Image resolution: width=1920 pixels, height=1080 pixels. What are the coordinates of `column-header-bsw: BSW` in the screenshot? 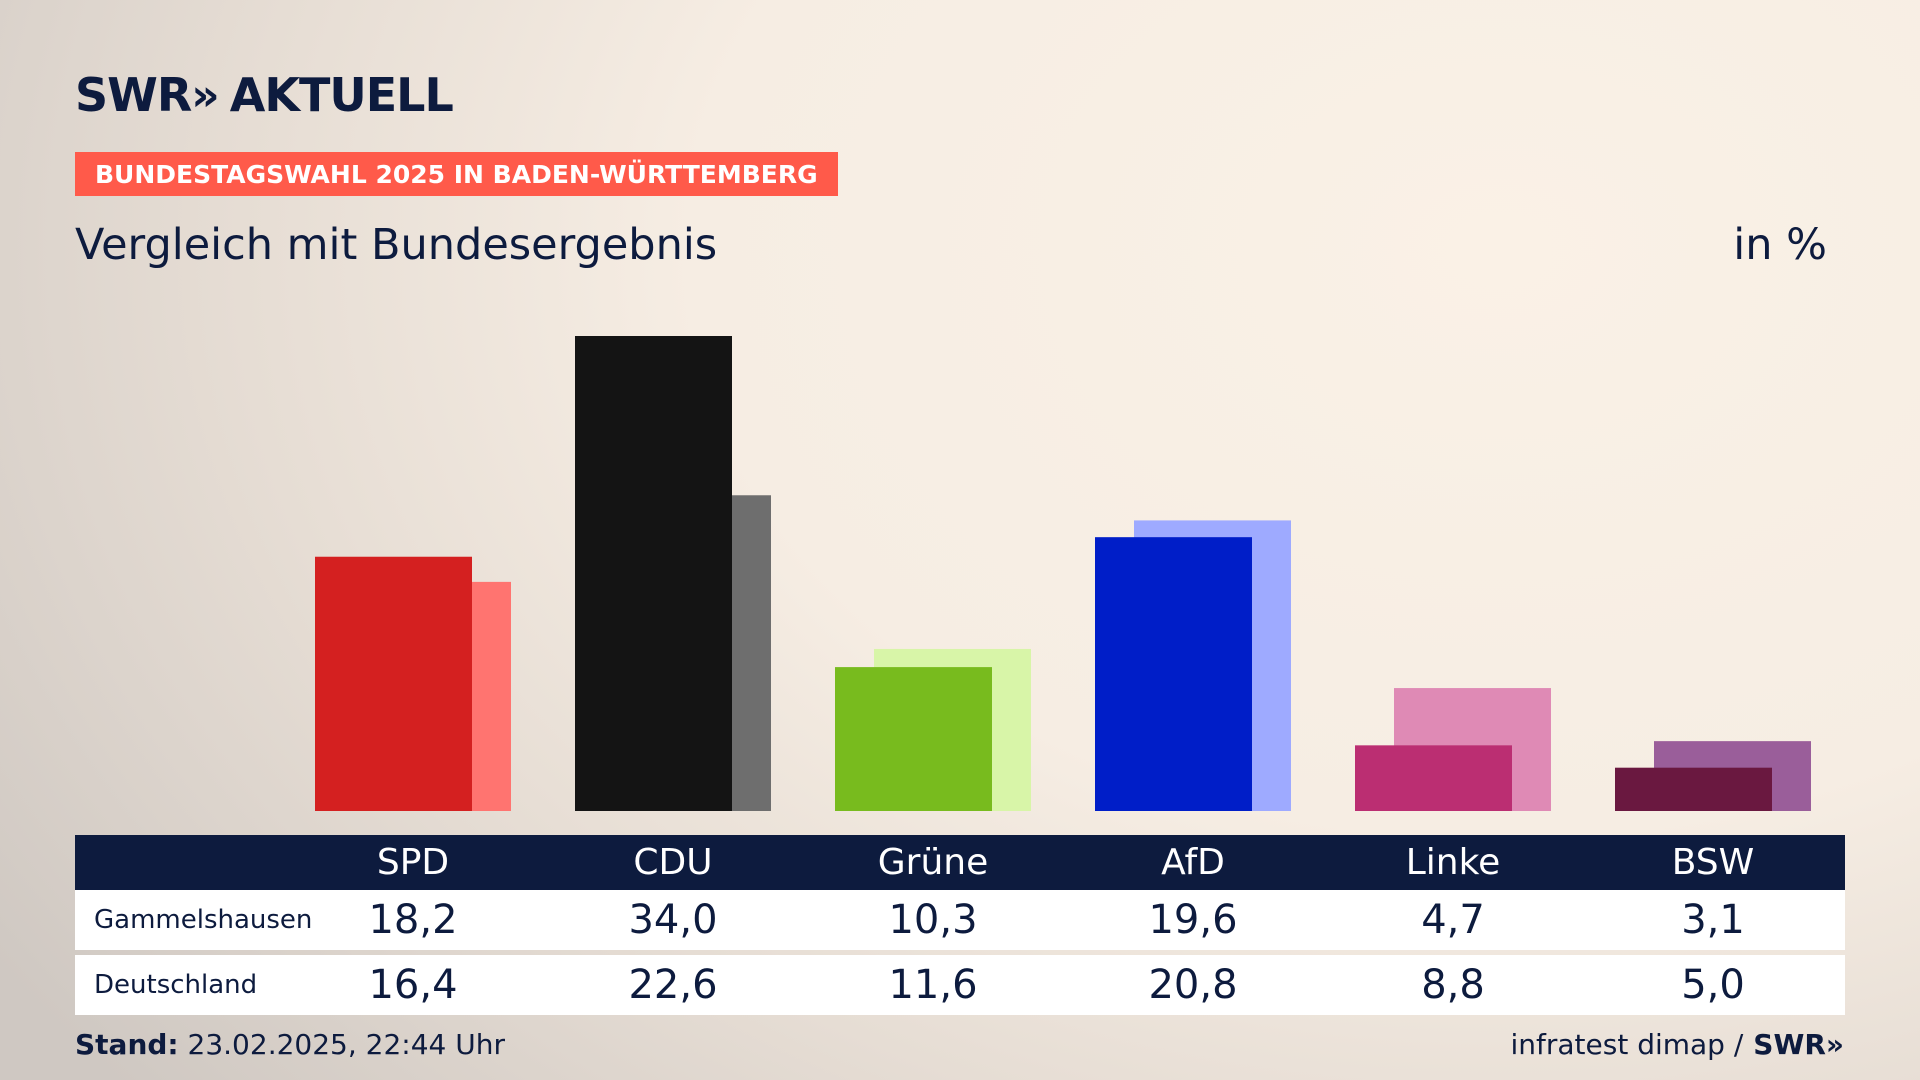 It's located at (1713, 862).